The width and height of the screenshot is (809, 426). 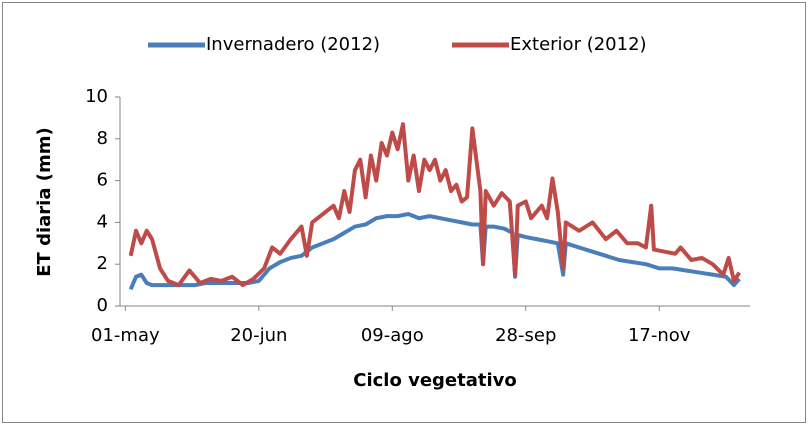 What do you see at coordinates (102, 221) in the screenshot?
I see `y-tick-label: 4` at bounding box center [102, 221].